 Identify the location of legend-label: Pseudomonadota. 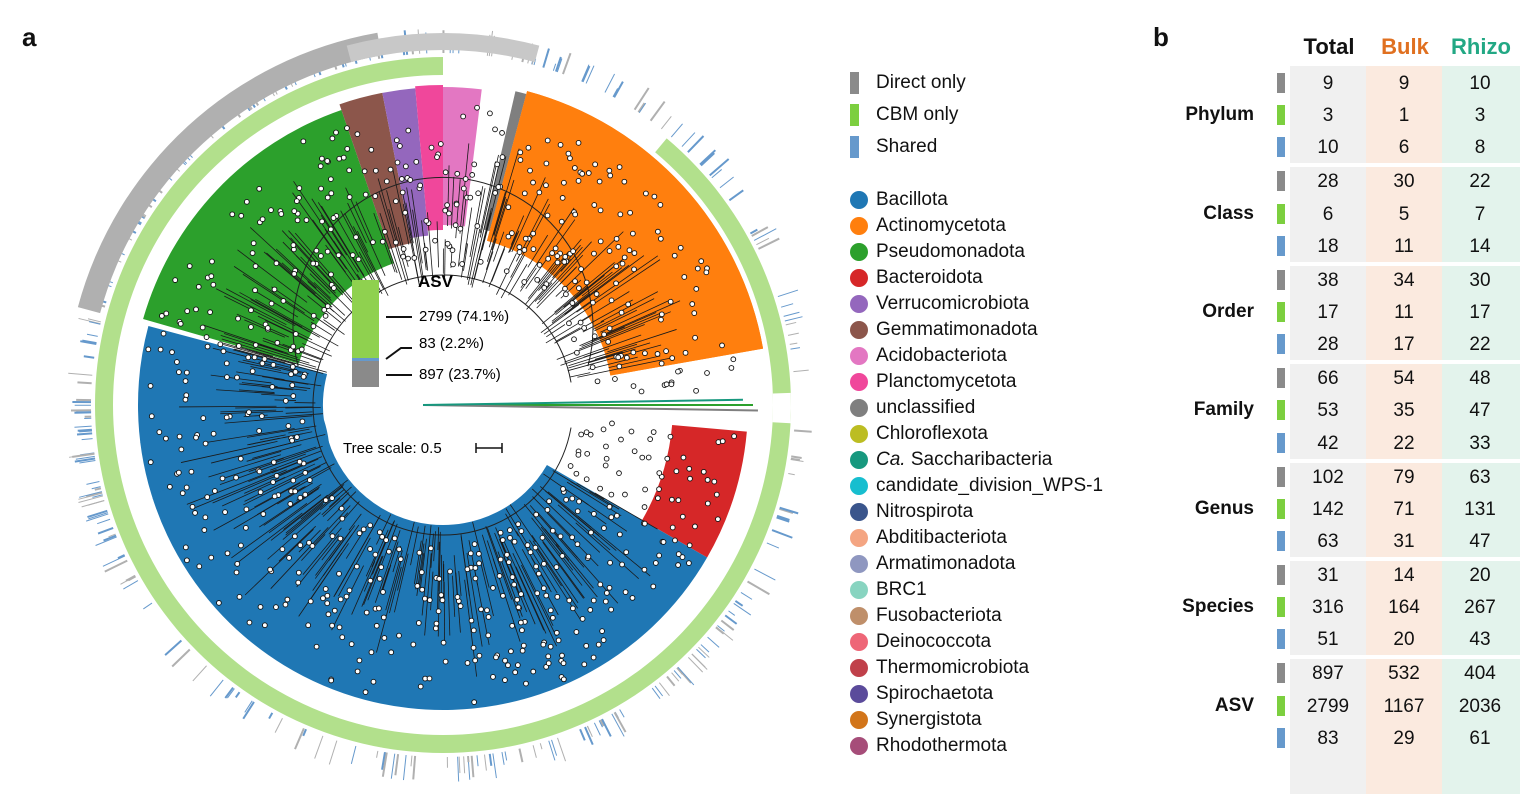
(950, 251).